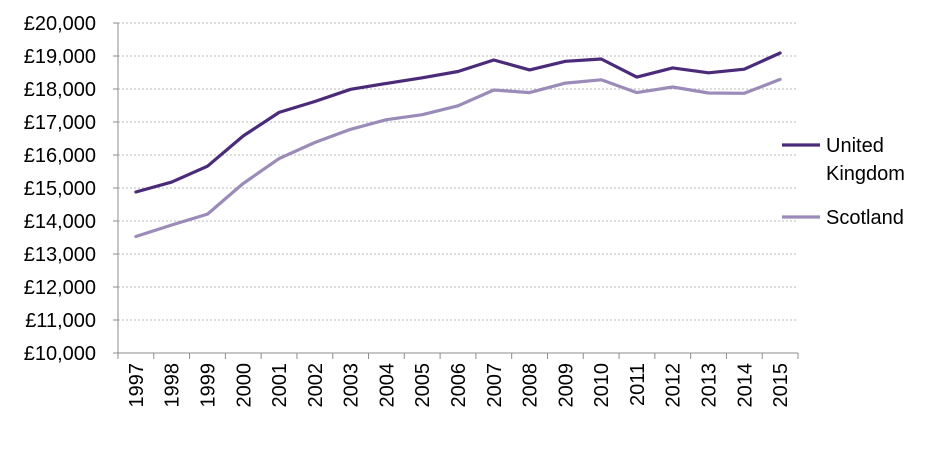  I want to click on x-tick-label: 2008, so click(531, 385).